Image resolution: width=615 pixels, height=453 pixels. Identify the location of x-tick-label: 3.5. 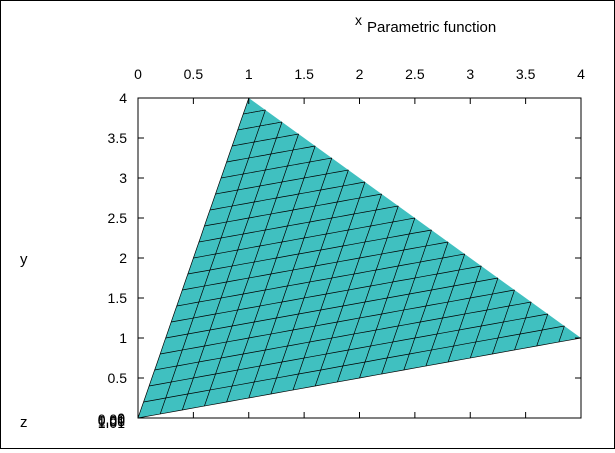
(526, 74).